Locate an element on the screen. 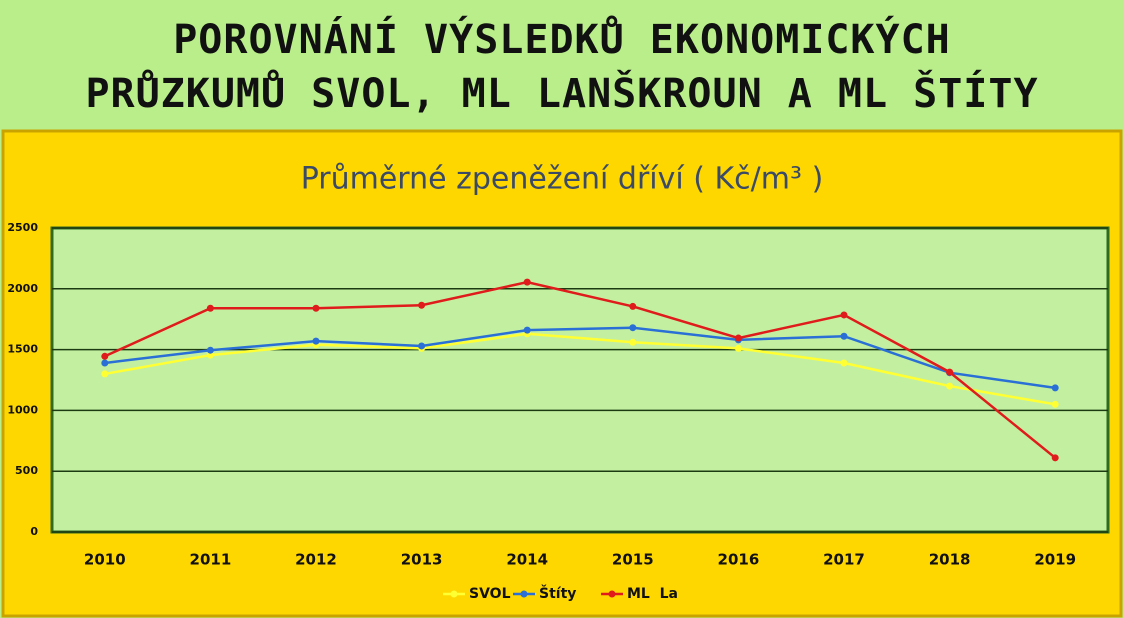  chart-title: Průměrné zpeněžení dříví ( Kč/m³ ) is located at coordinates (562, 179).